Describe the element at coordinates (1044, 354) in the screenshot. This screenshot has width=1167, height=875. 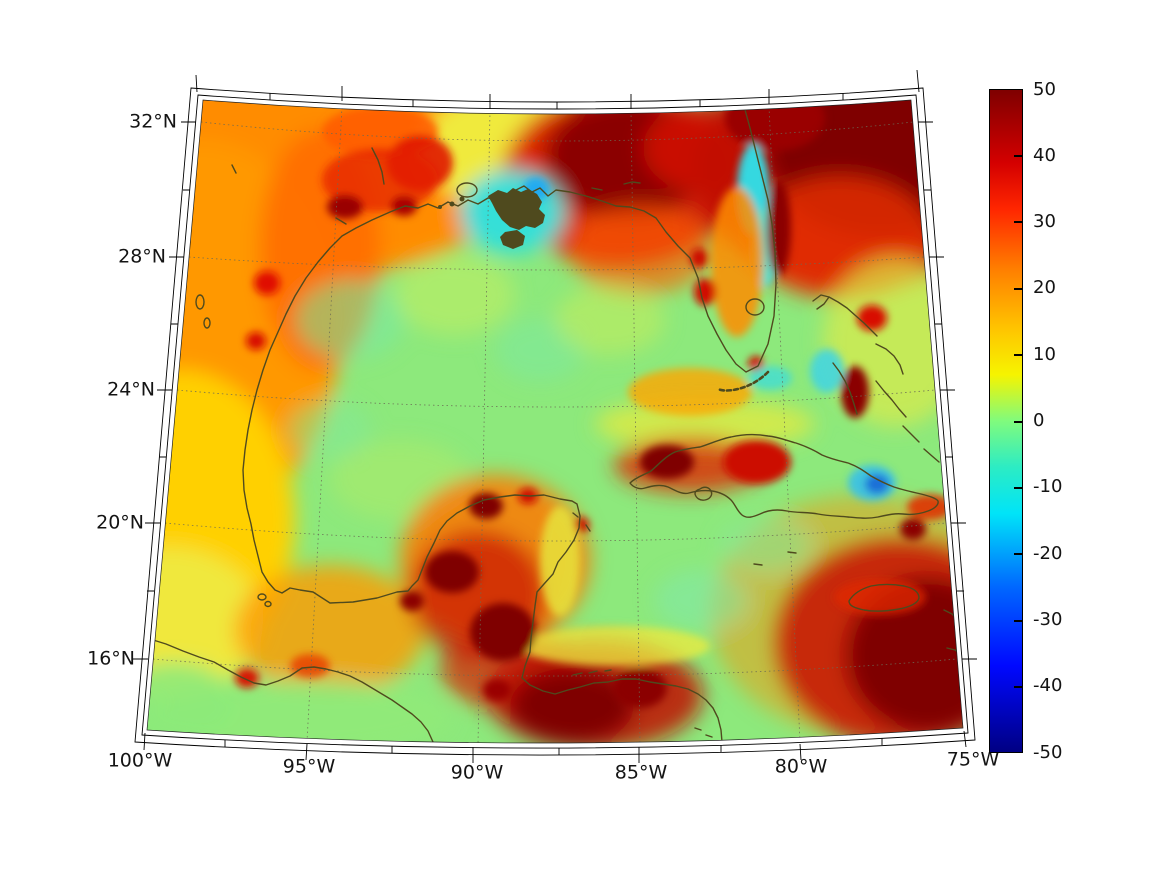
I see `colorbar-label-10: 10` at that location.